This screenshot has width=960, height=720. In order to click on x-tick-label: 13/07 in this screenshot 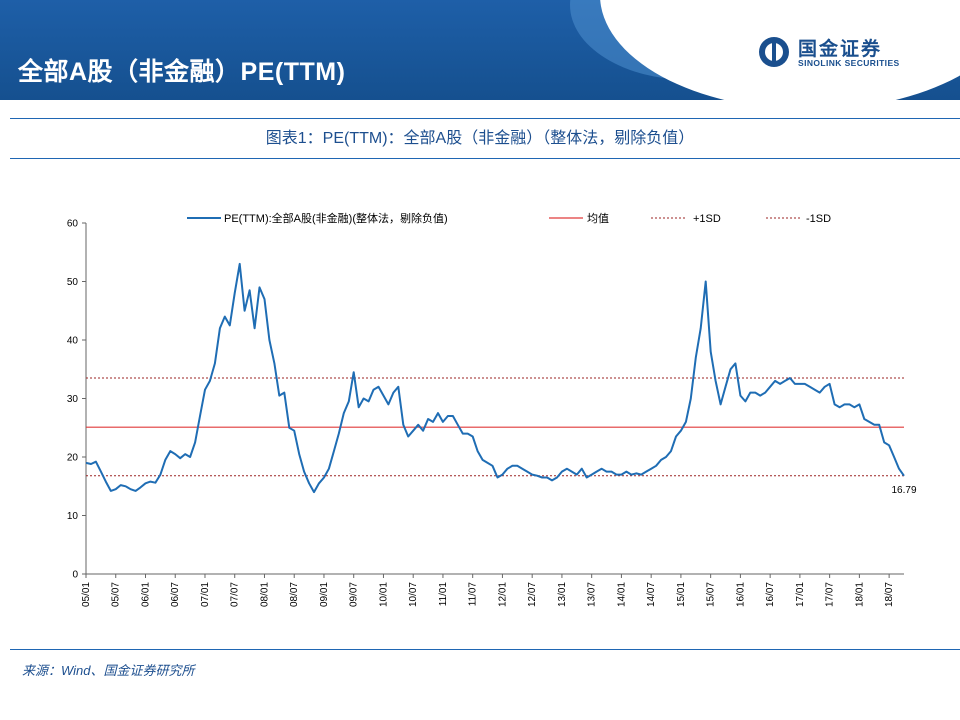, I will do `click(592, 594)`.